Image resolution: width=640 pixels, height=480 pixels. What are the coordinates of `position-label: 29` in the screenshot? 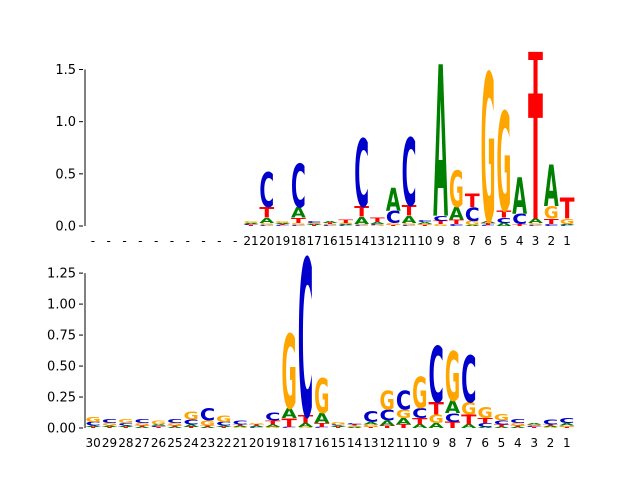 It's located at (109, 443).